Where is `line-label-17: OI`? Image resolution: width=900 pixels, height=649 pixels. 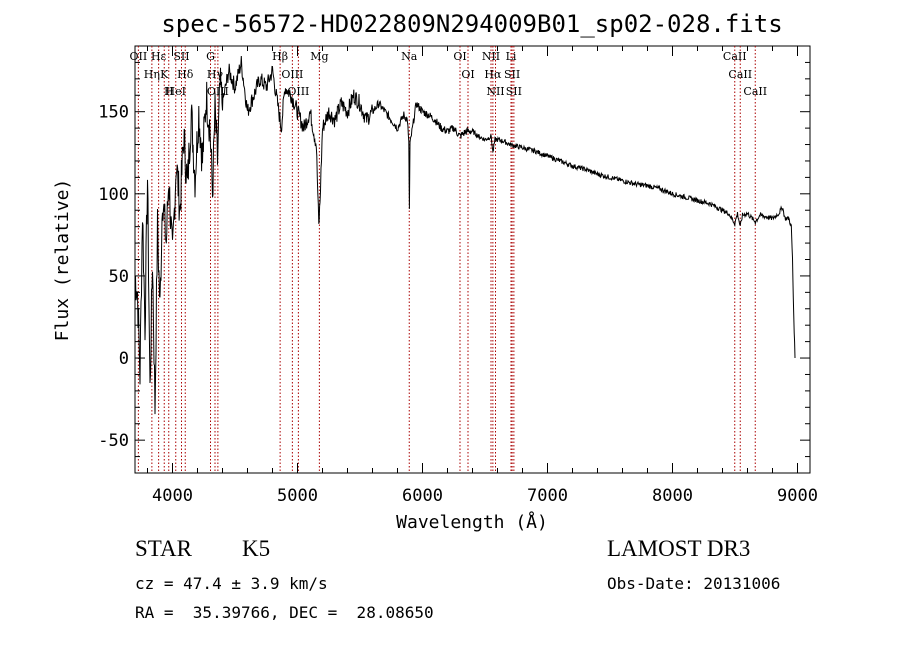 line-label-17: OI is located at coordinates (467, 74).